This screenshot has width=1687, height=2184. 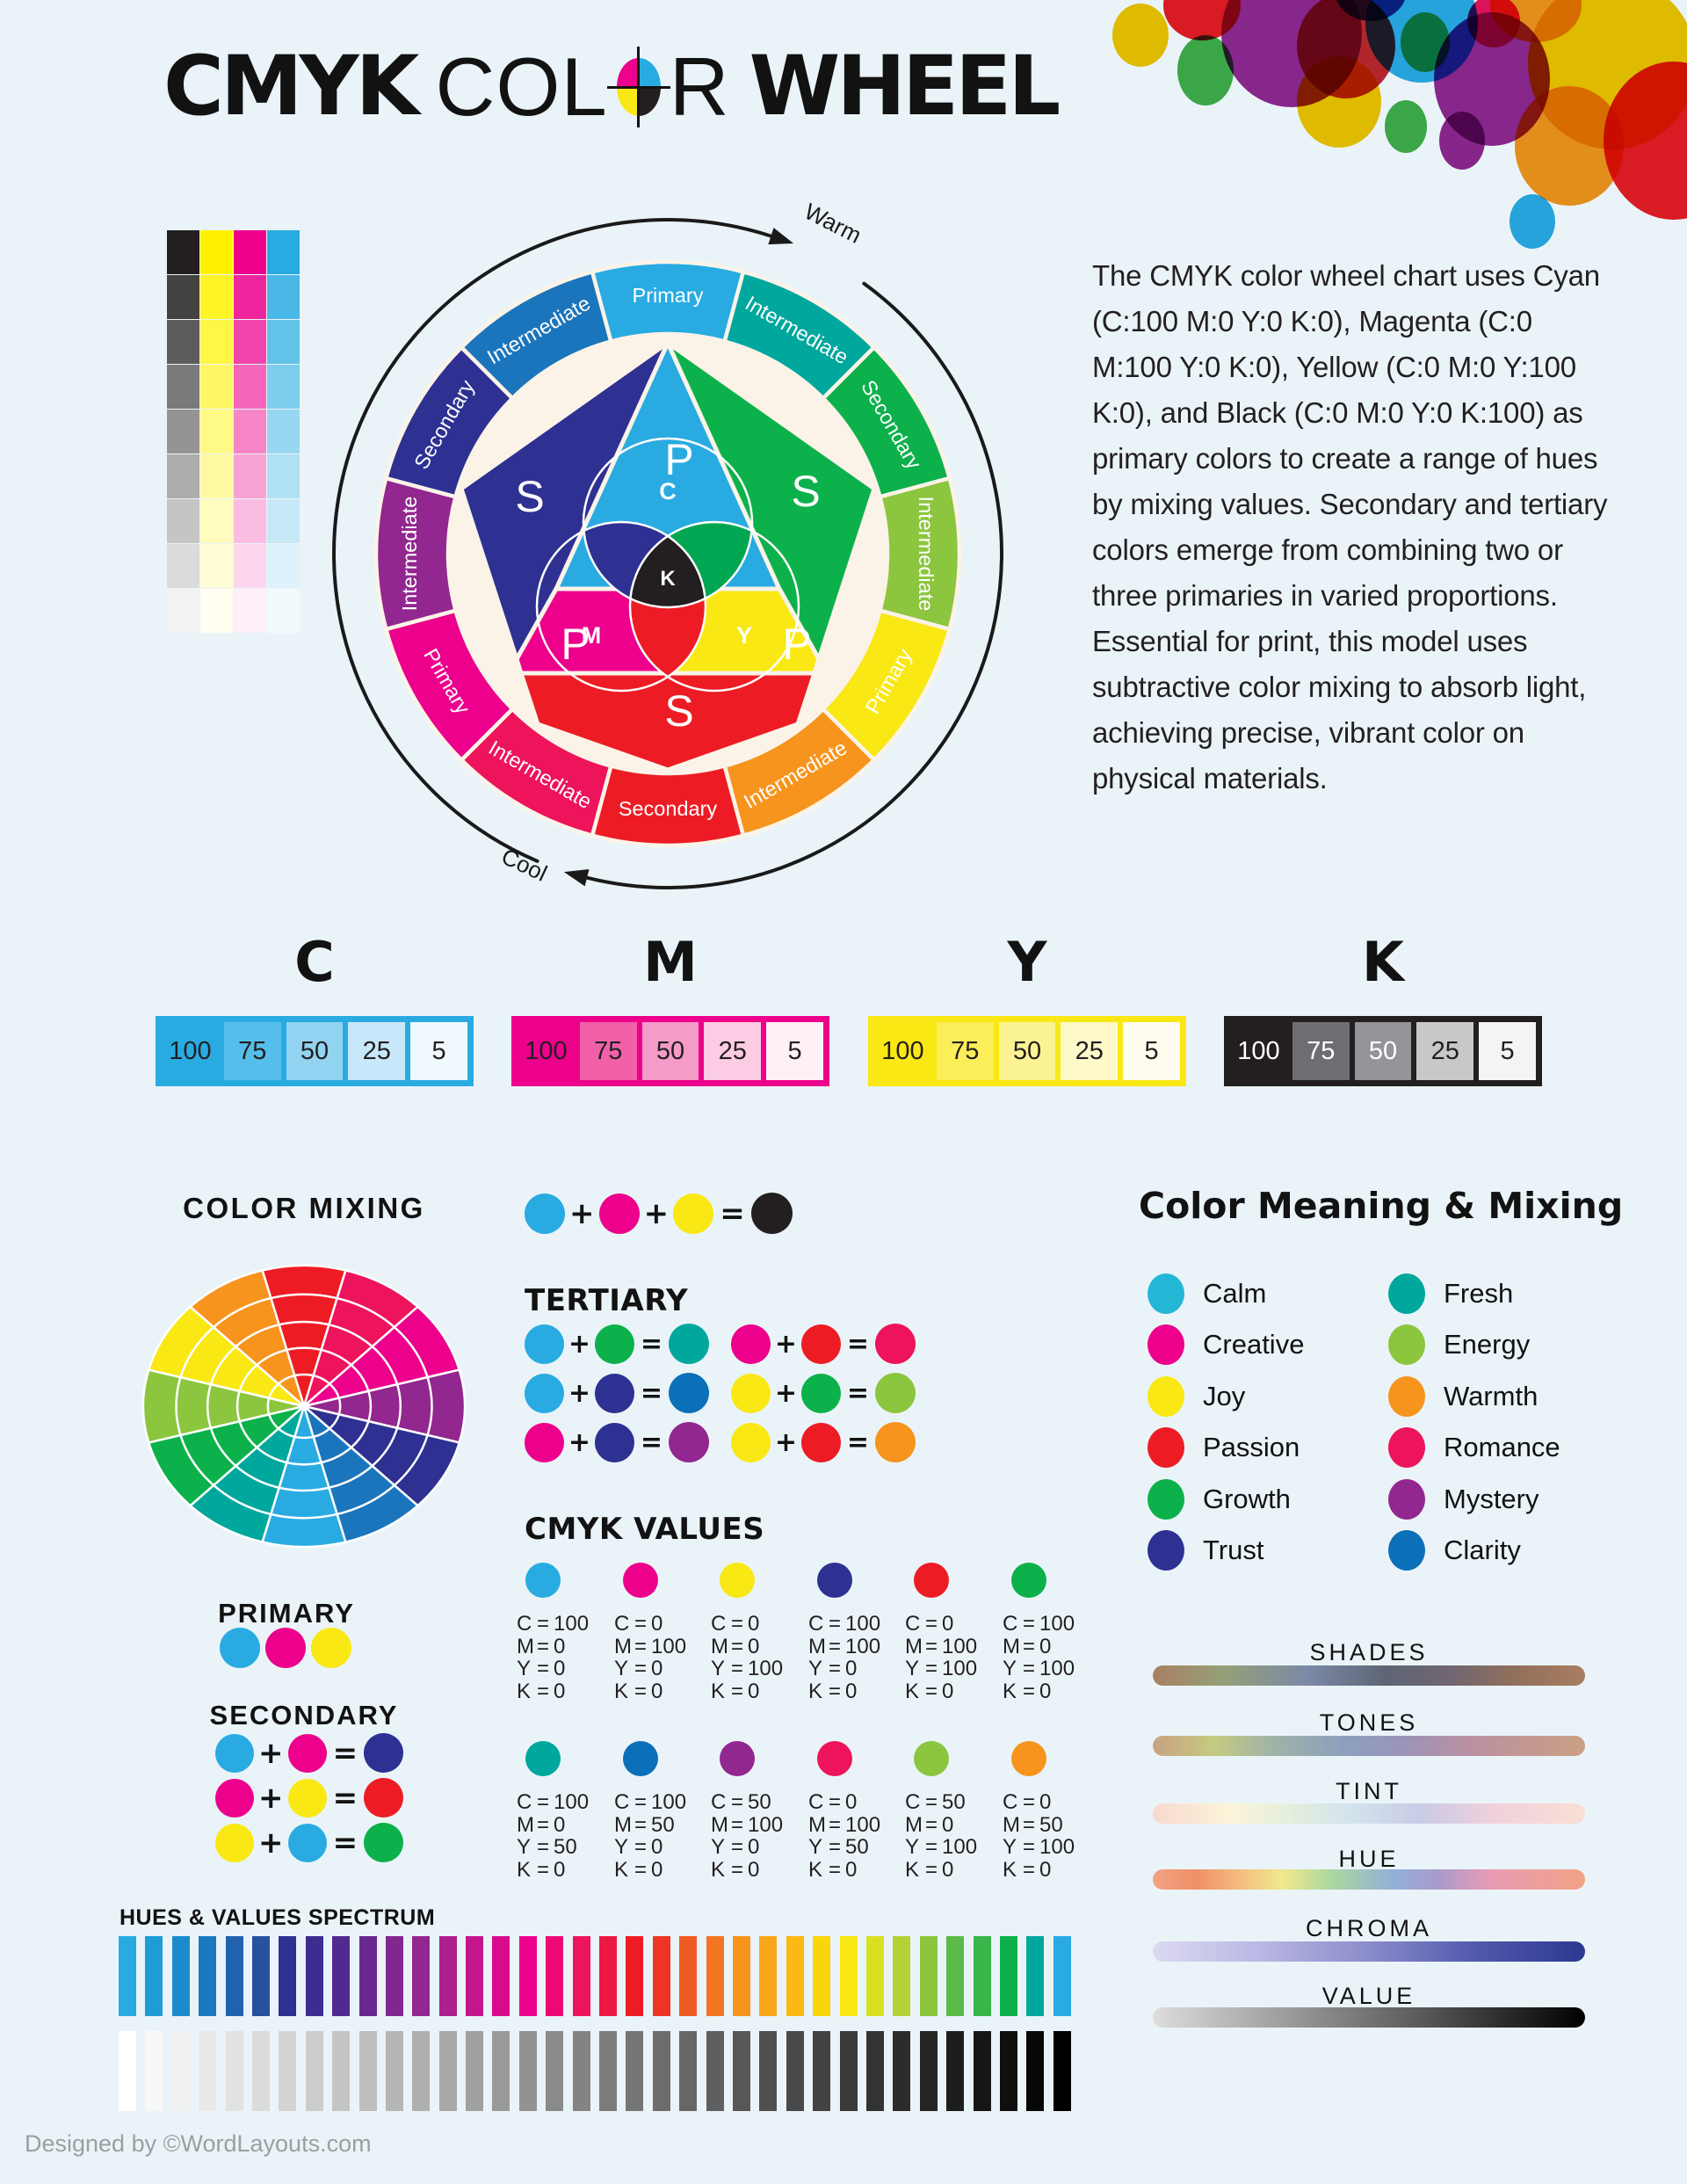 I want to click on cool-label: Cool, so click(x=524, y=865).